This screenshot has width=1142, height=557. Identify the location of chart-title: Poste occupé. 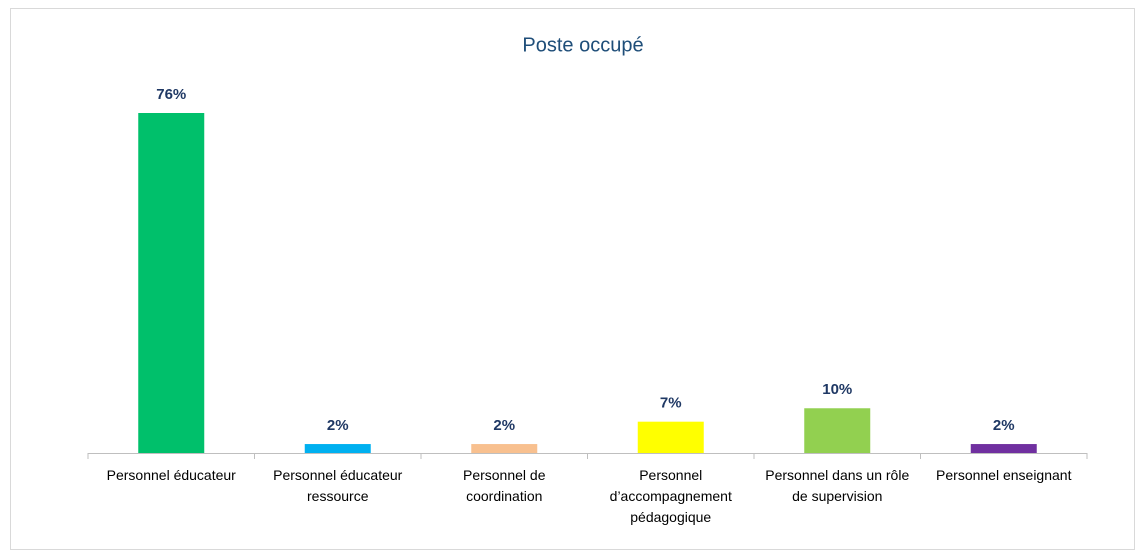
(582, 45).